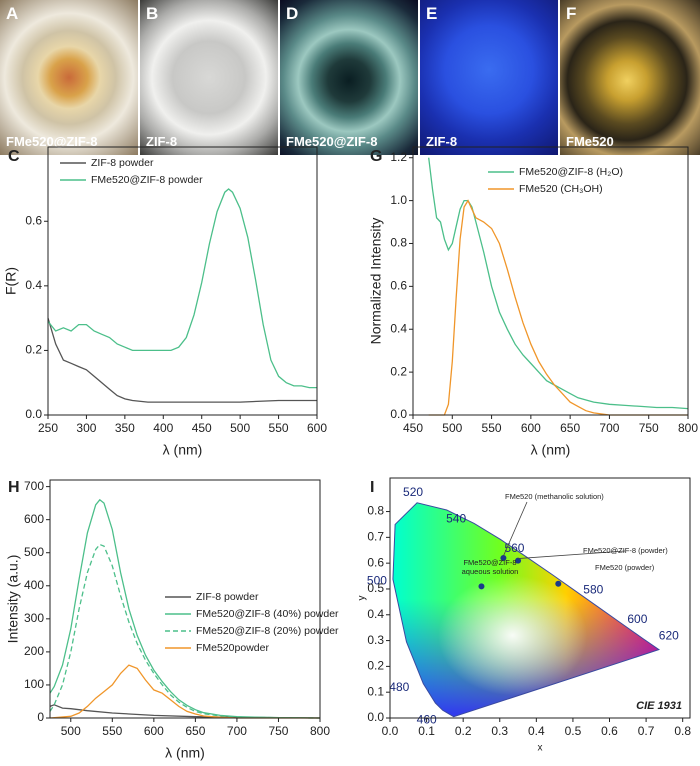 This screenshot has height=766, width=700. I want to click on cie-locus, so click(526, 610).